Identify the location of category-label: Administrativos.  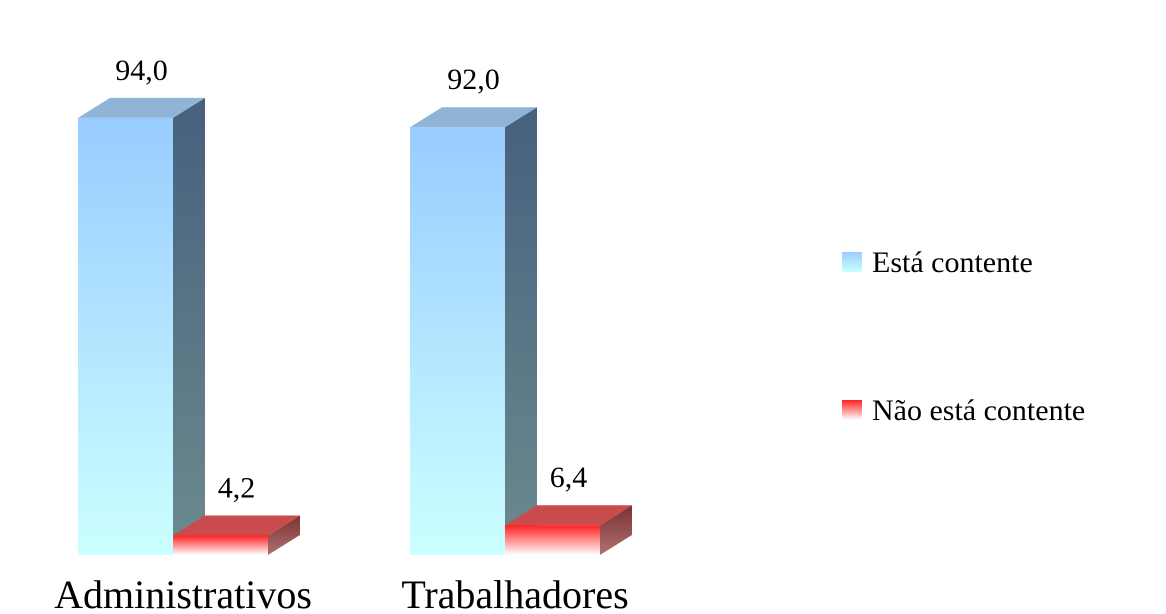
(183, 593).